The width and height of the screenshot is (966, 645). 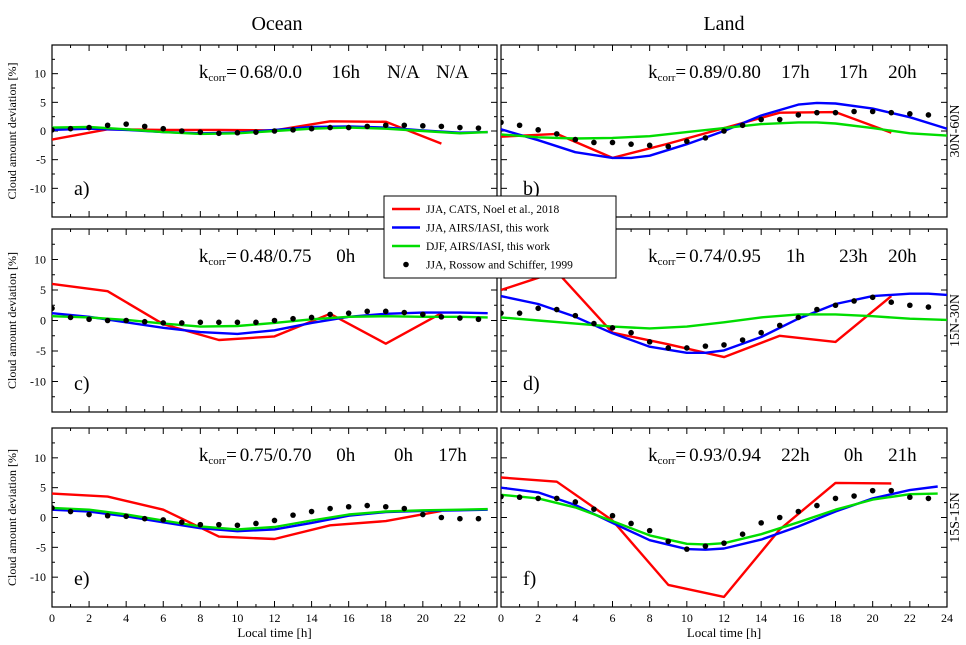 What do you see at coordinates (247, 313) in the screenshot?
I see `cats-series-line` at bounding box center [247, 313].